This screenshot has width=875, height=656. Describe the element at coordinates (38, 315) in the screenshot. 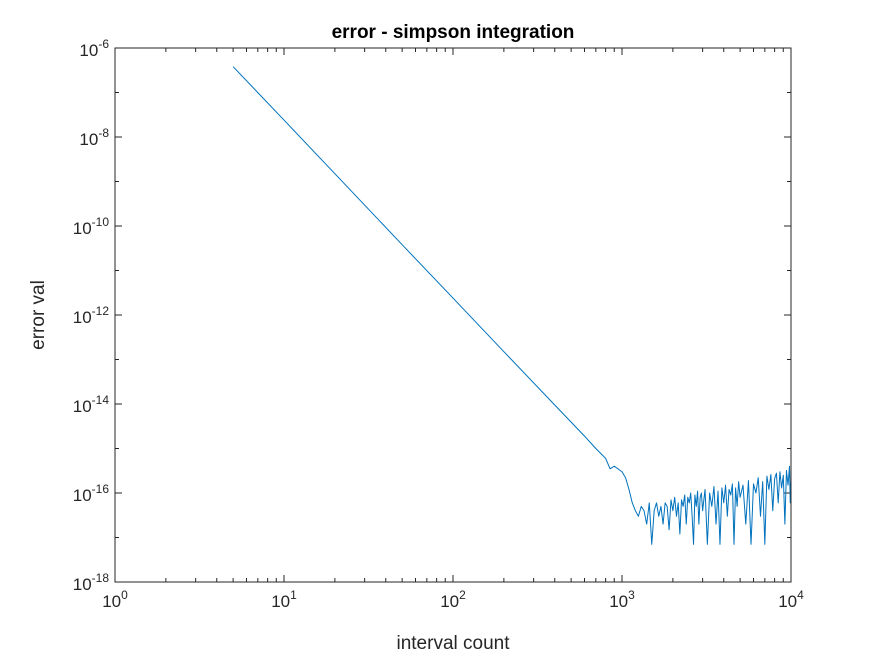

I see `y-axis-label: error val` at that location.